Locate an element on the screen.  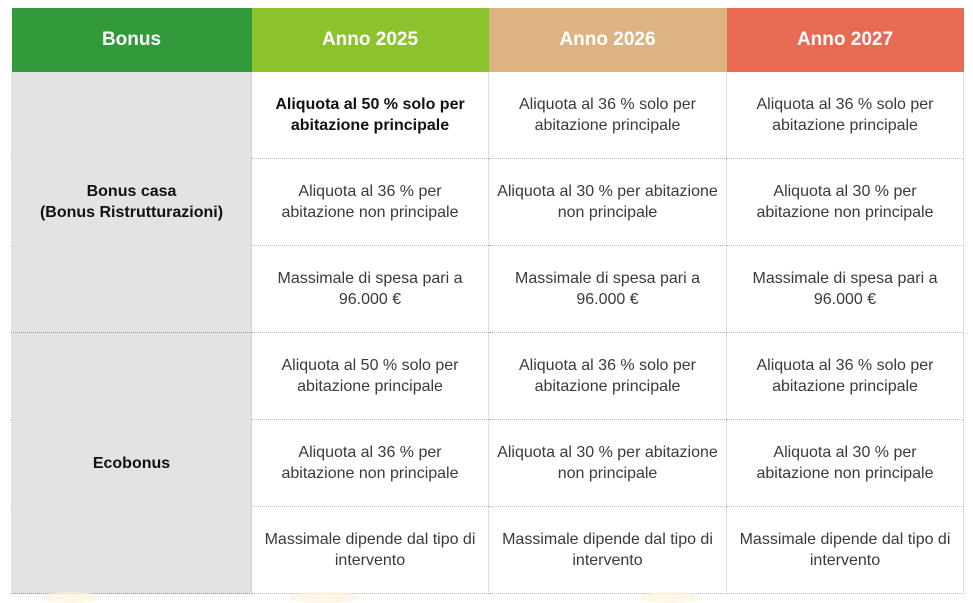
header-anno-2027: Anno 2027 is located at coordinates (845, 40).